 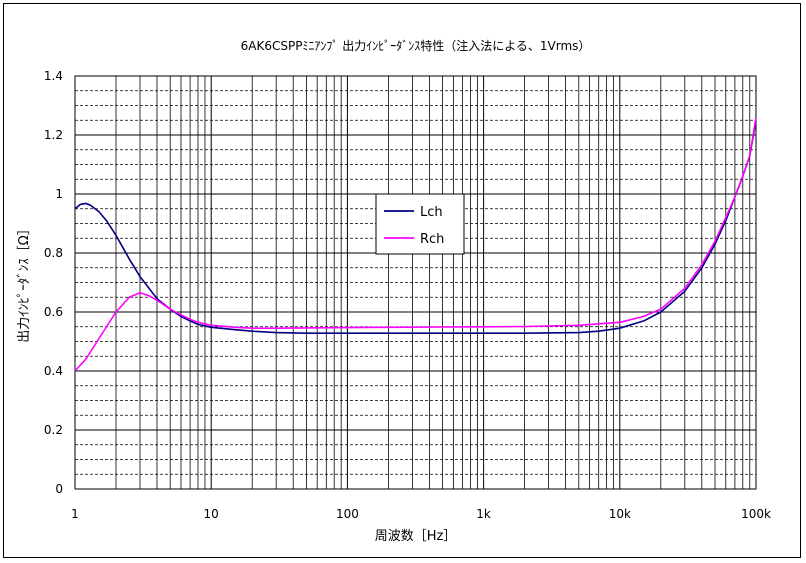 I want to click on y-tick-label: 0.8, so click(x=53, y=253).